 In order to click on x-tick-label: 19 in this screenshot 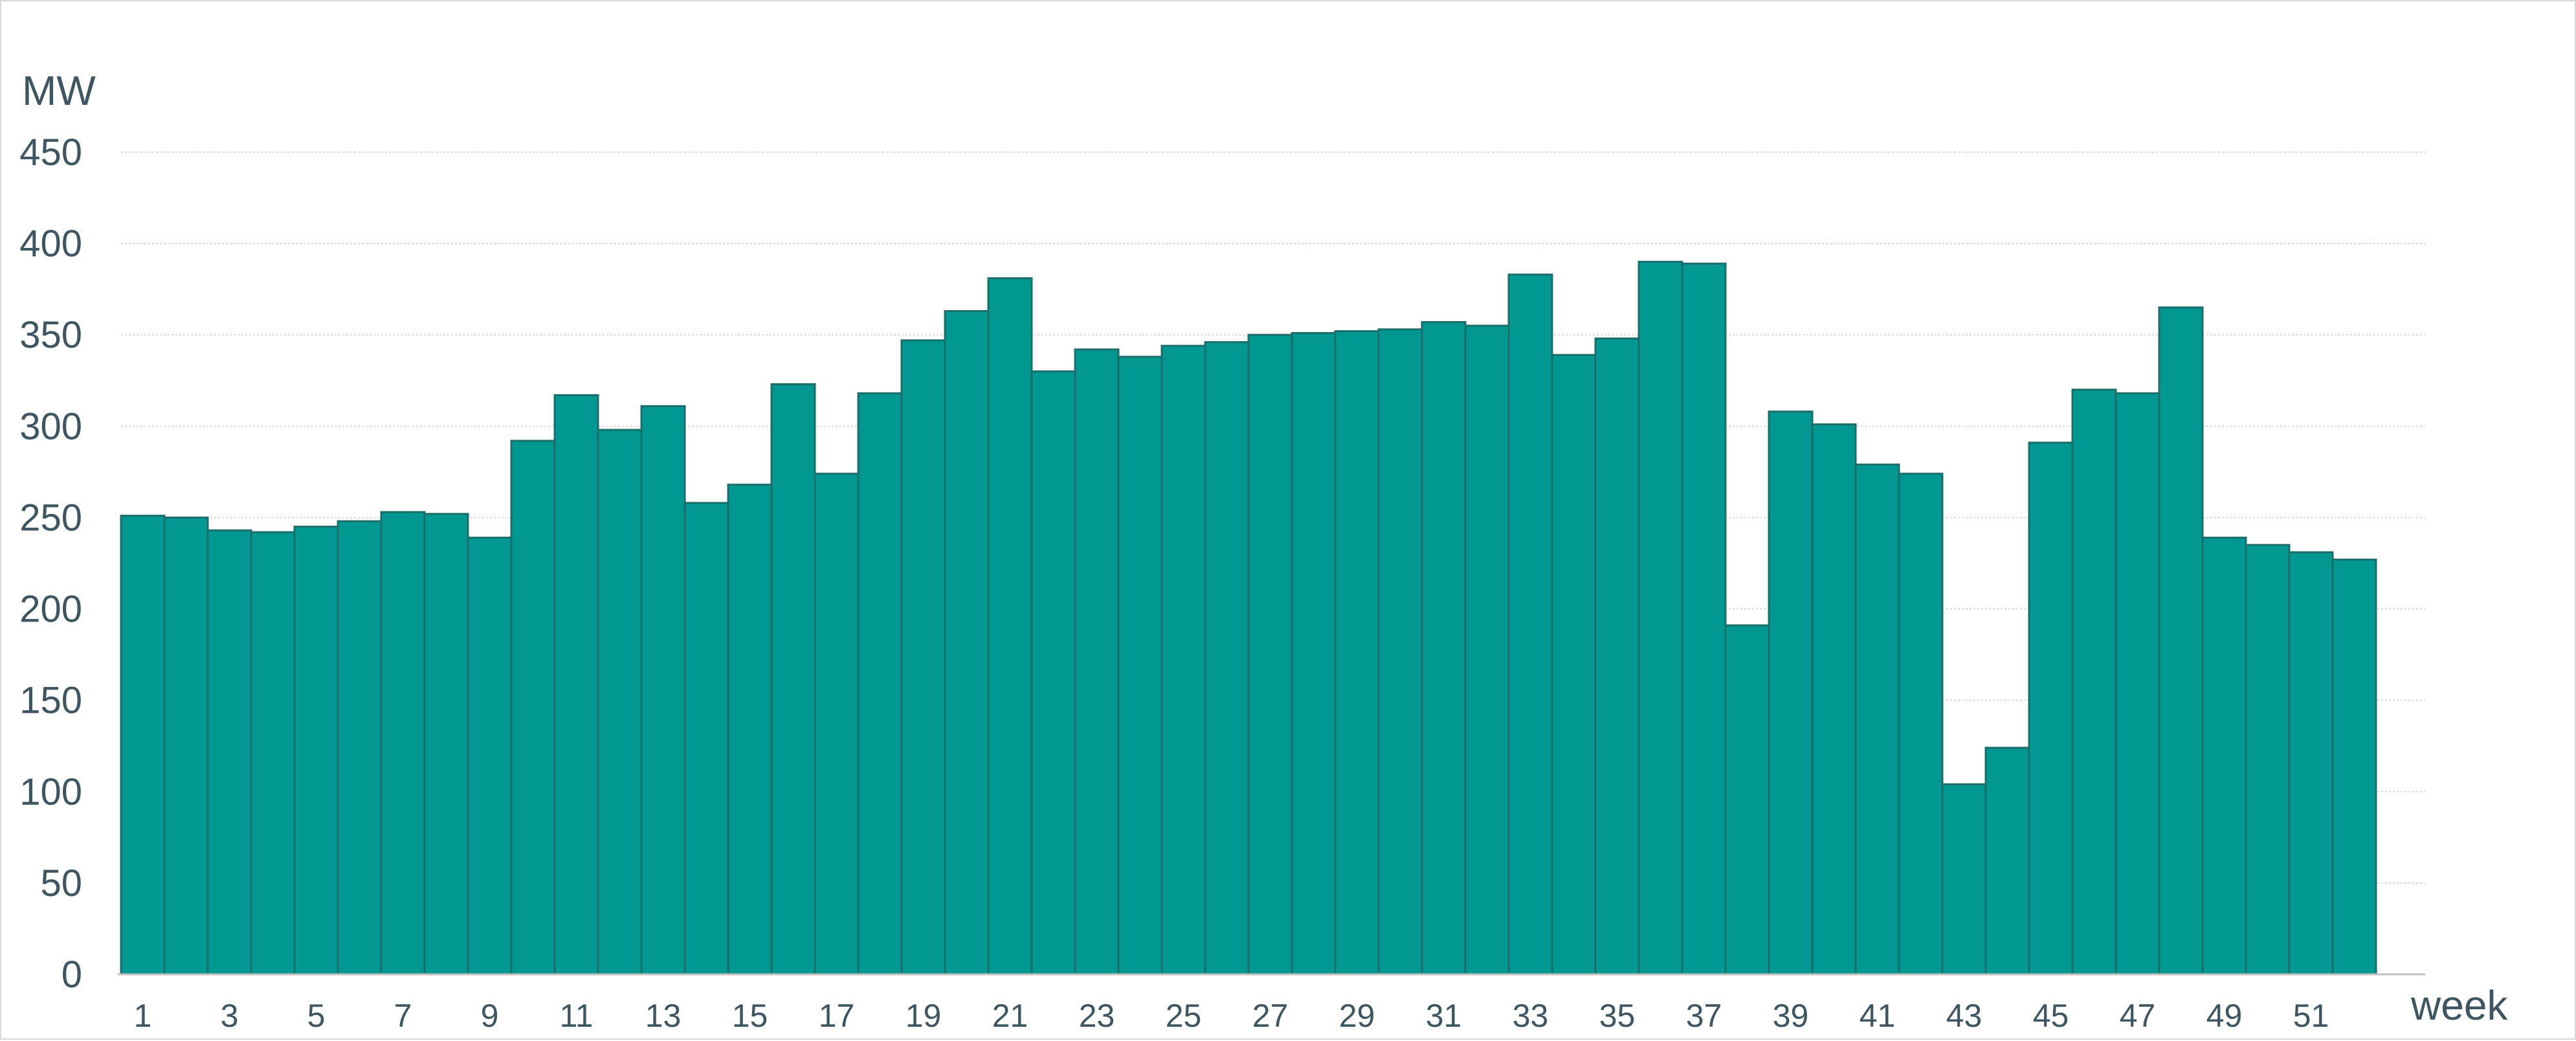, I will do `click(923, 1016)`.